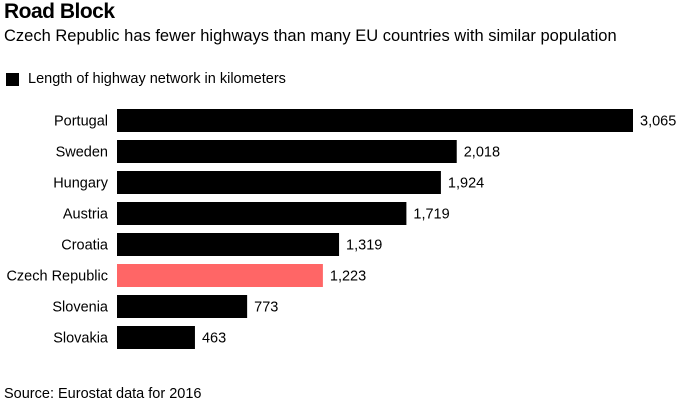 The image size is (686, 406). Describe the element at coordinates (262, 213) in the screenshot. I see `bar-austria` at that location.